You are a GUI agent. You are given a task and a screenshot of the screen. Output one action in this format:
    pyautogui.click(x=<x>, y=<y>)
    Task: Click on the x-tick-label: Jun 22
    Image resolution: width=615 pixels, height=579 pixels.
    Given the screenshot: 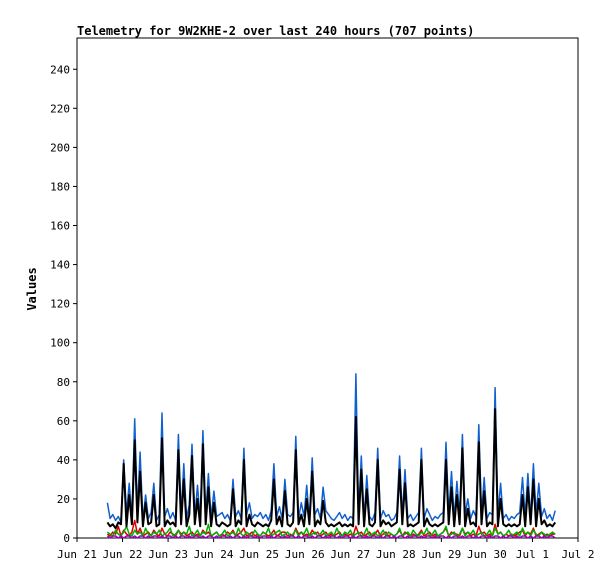 What is the action you would take?
    pyautogui.click(x=123, y=554)
    